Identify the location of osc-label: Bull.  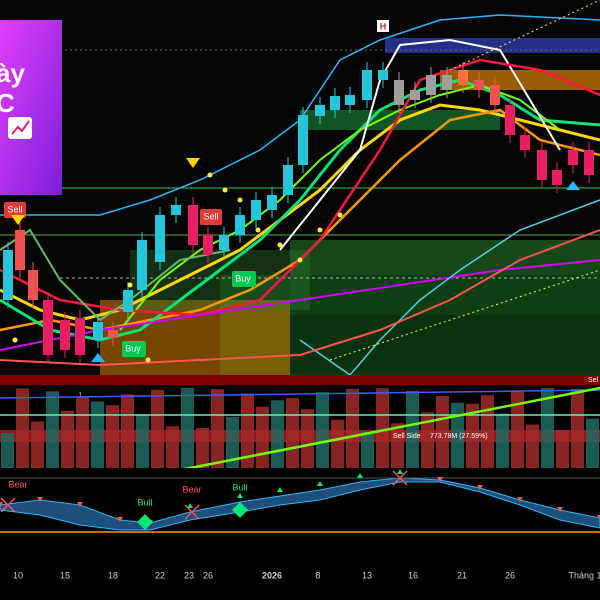
(144, 502).